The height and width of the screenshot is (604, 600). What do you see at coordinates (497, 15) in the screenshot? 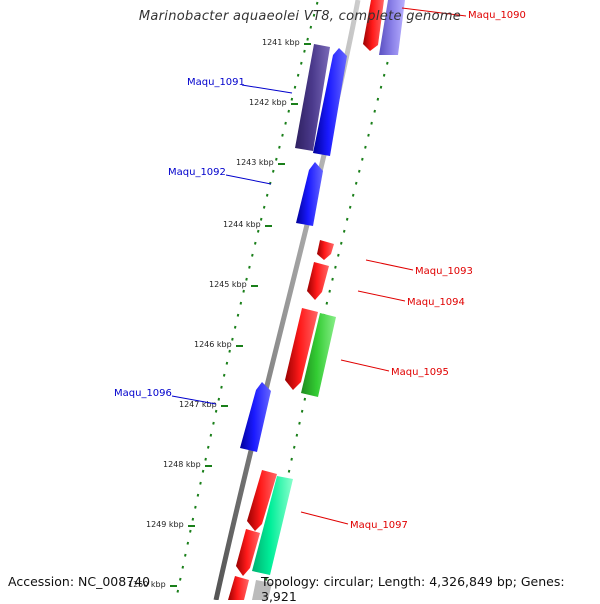
I see `label-maqu-1090: Maqu_1090` at bounding box center [497, 15].